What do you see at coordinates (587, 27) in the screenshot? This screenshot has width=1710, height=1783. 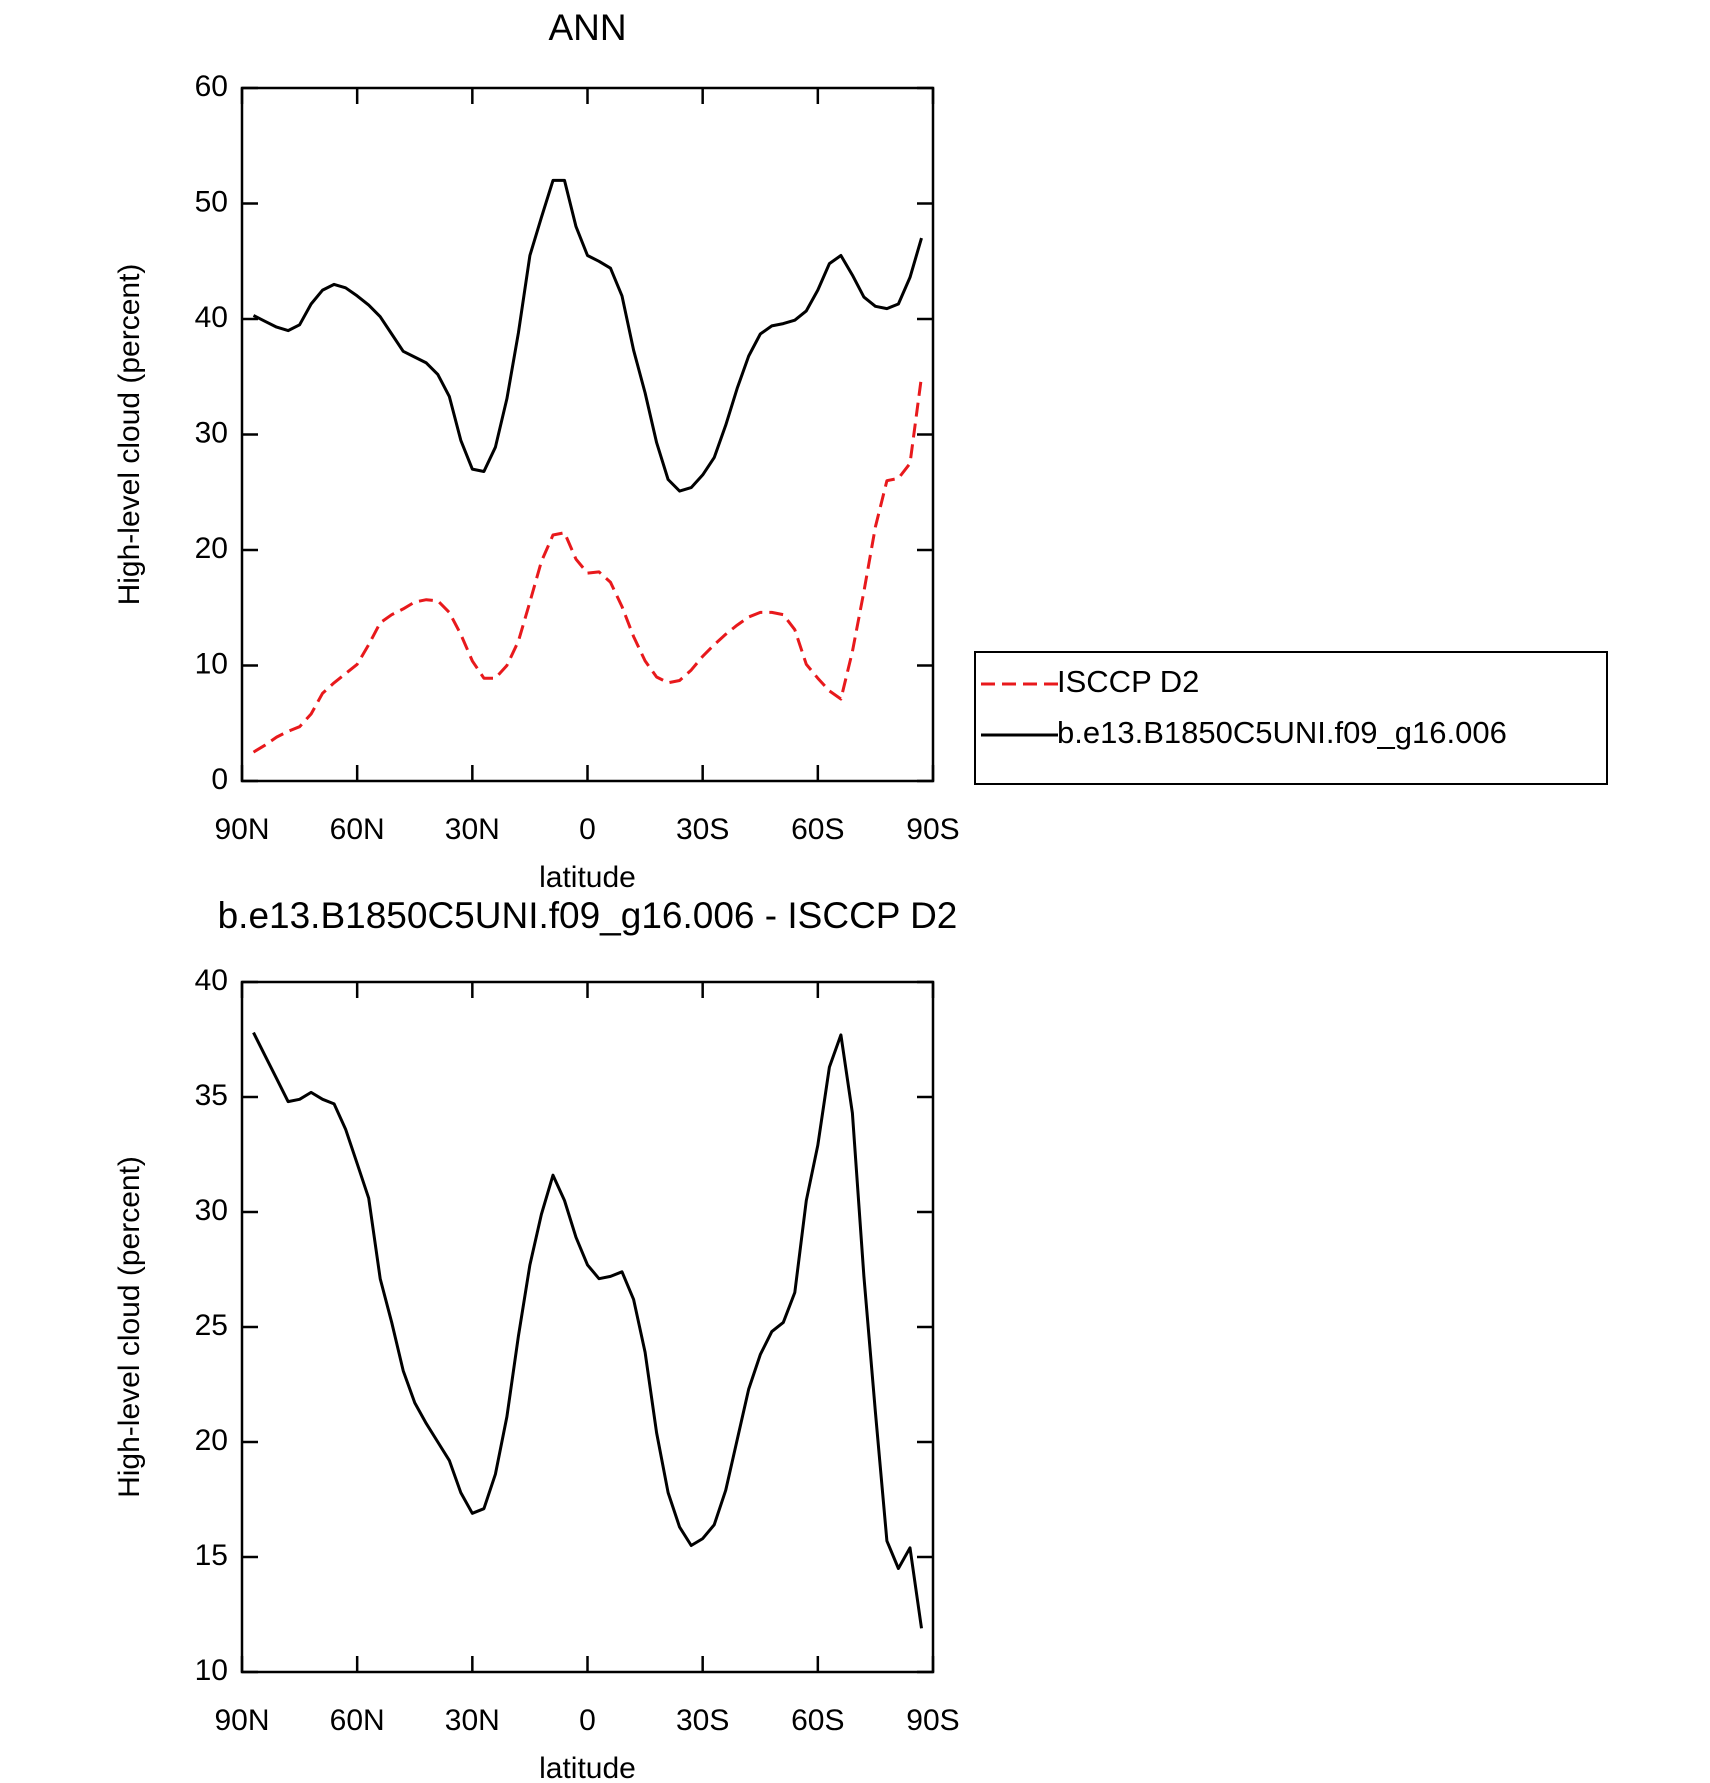 I see `chart-title: ANN` at bounding box center [587, 27].